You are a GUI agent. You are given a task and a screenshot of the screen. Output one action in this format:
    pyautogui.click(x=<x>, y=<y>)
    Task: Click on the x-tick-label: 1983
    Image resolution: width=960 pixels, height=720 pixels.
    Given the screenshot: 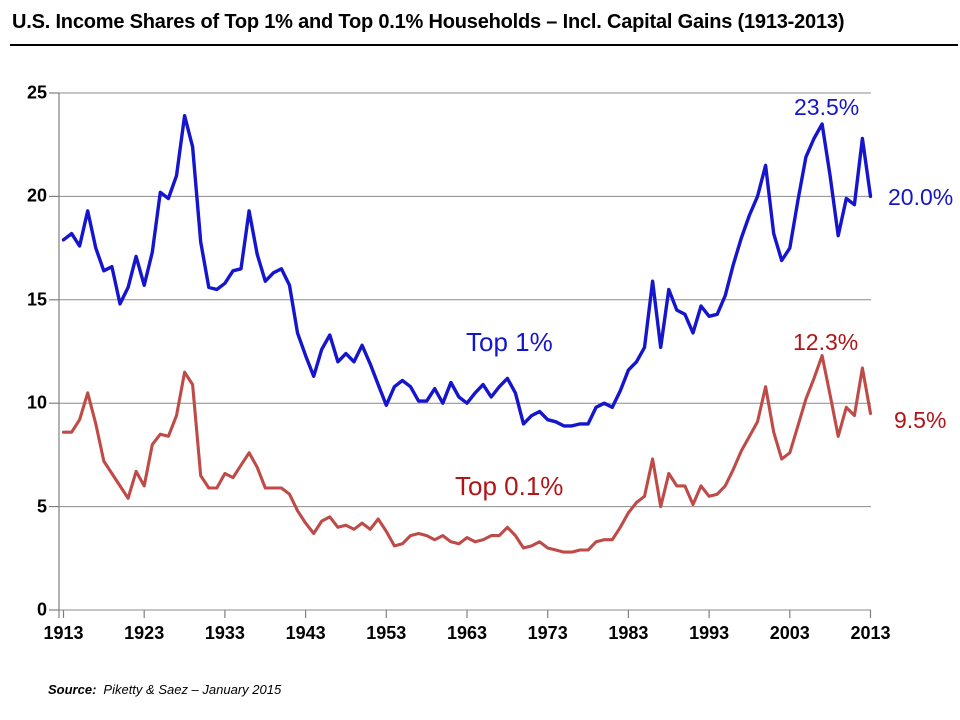 What is the action you would take?
    pyautogui.click(x=628, y=633)
    